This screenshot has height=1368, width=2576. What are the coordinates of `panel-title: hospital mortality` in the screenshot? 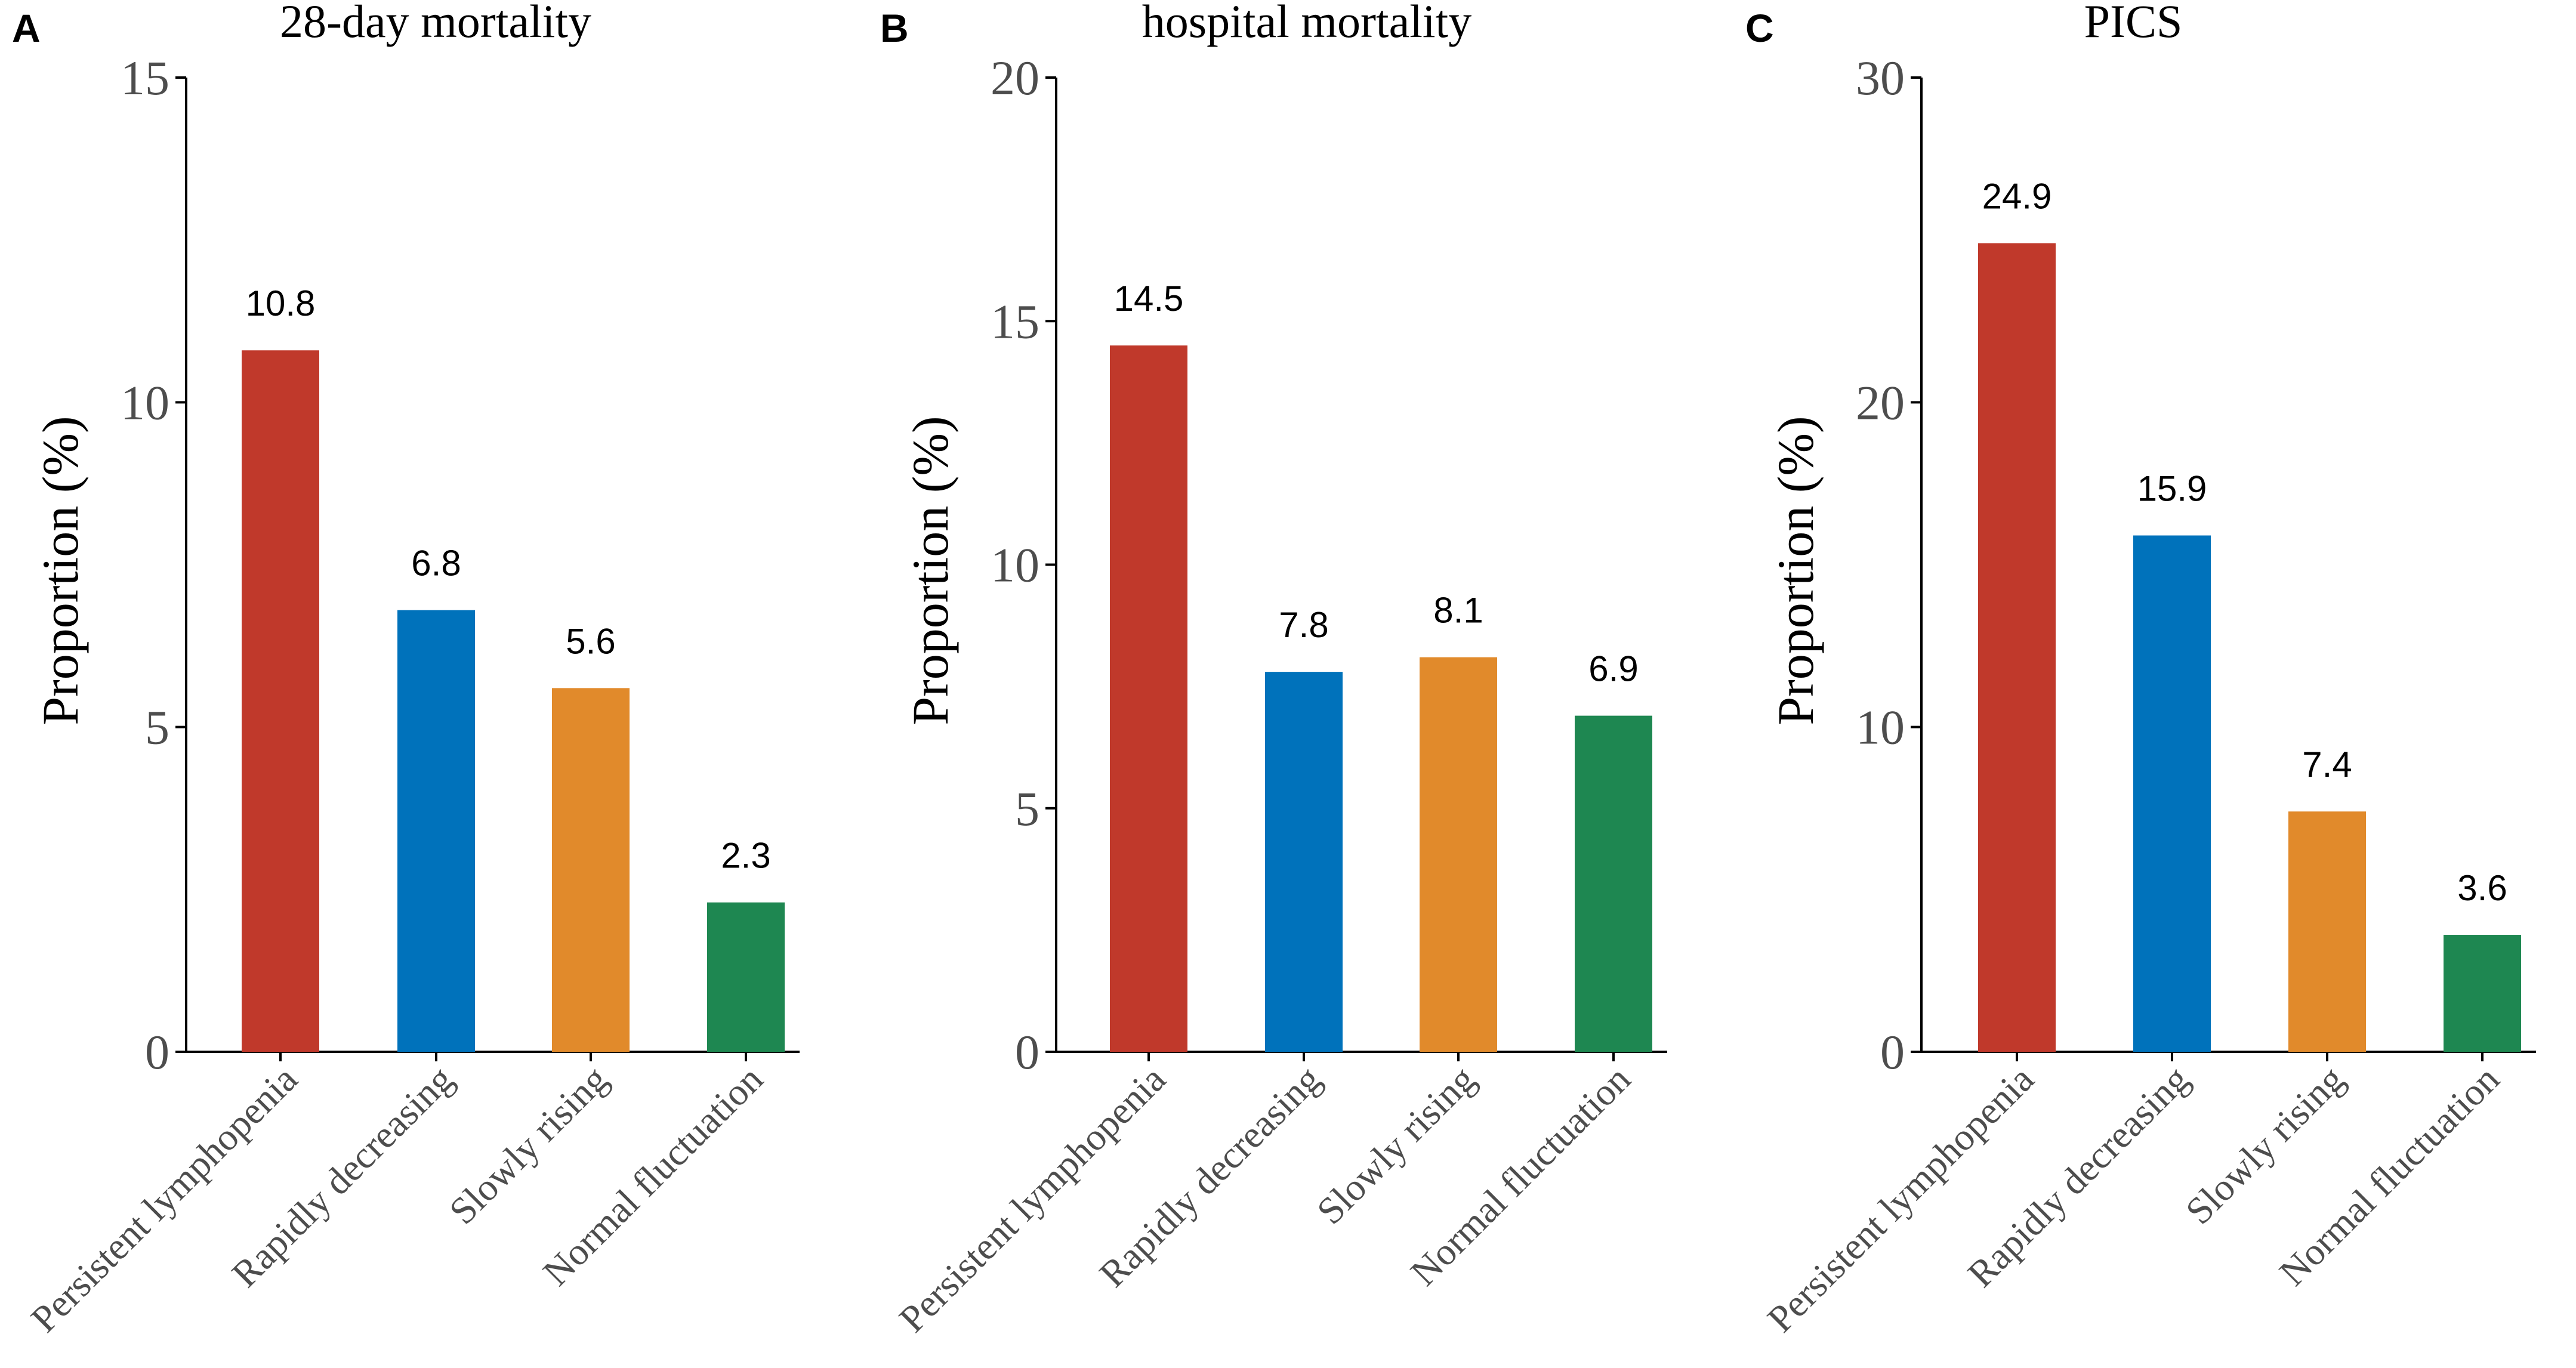 It's located at (1307, 23).